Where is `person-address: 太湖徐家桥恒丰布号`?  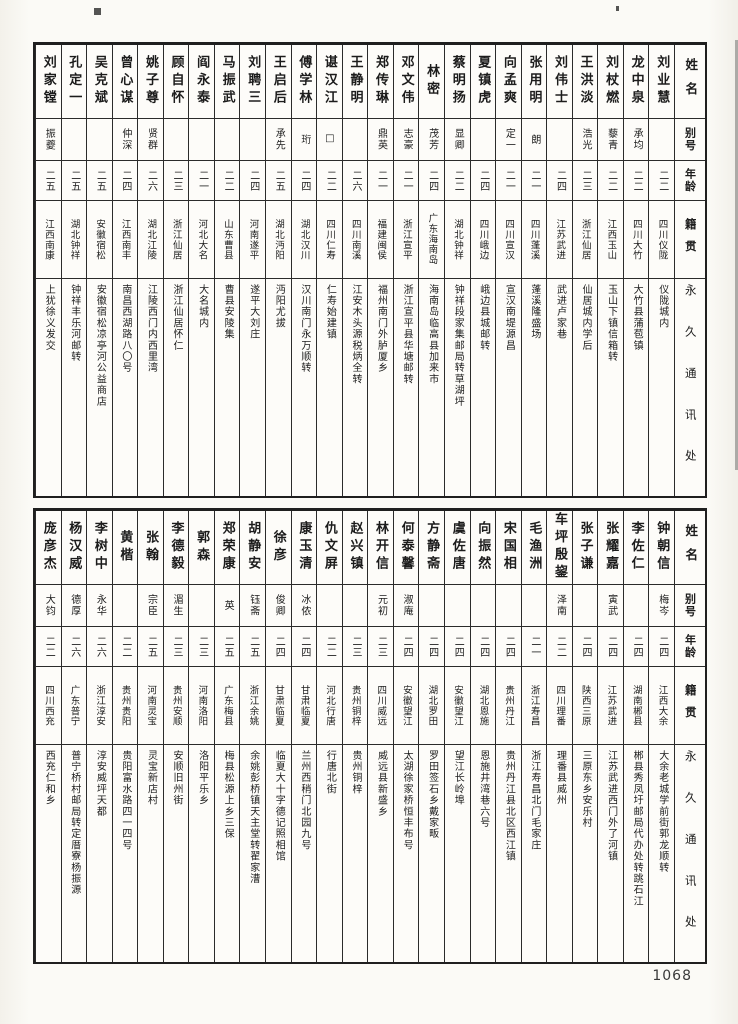
person-address: 太湖徐家桥恒丰布号 is located at coordinates (407, 800).